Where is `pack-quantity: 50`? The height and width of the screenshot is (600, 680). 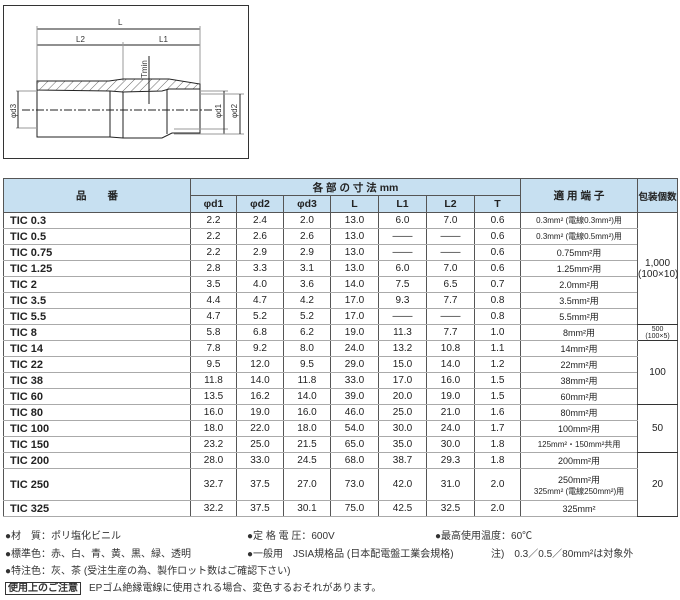 pack-quantity: 50 is located at coordinates (658, 428).